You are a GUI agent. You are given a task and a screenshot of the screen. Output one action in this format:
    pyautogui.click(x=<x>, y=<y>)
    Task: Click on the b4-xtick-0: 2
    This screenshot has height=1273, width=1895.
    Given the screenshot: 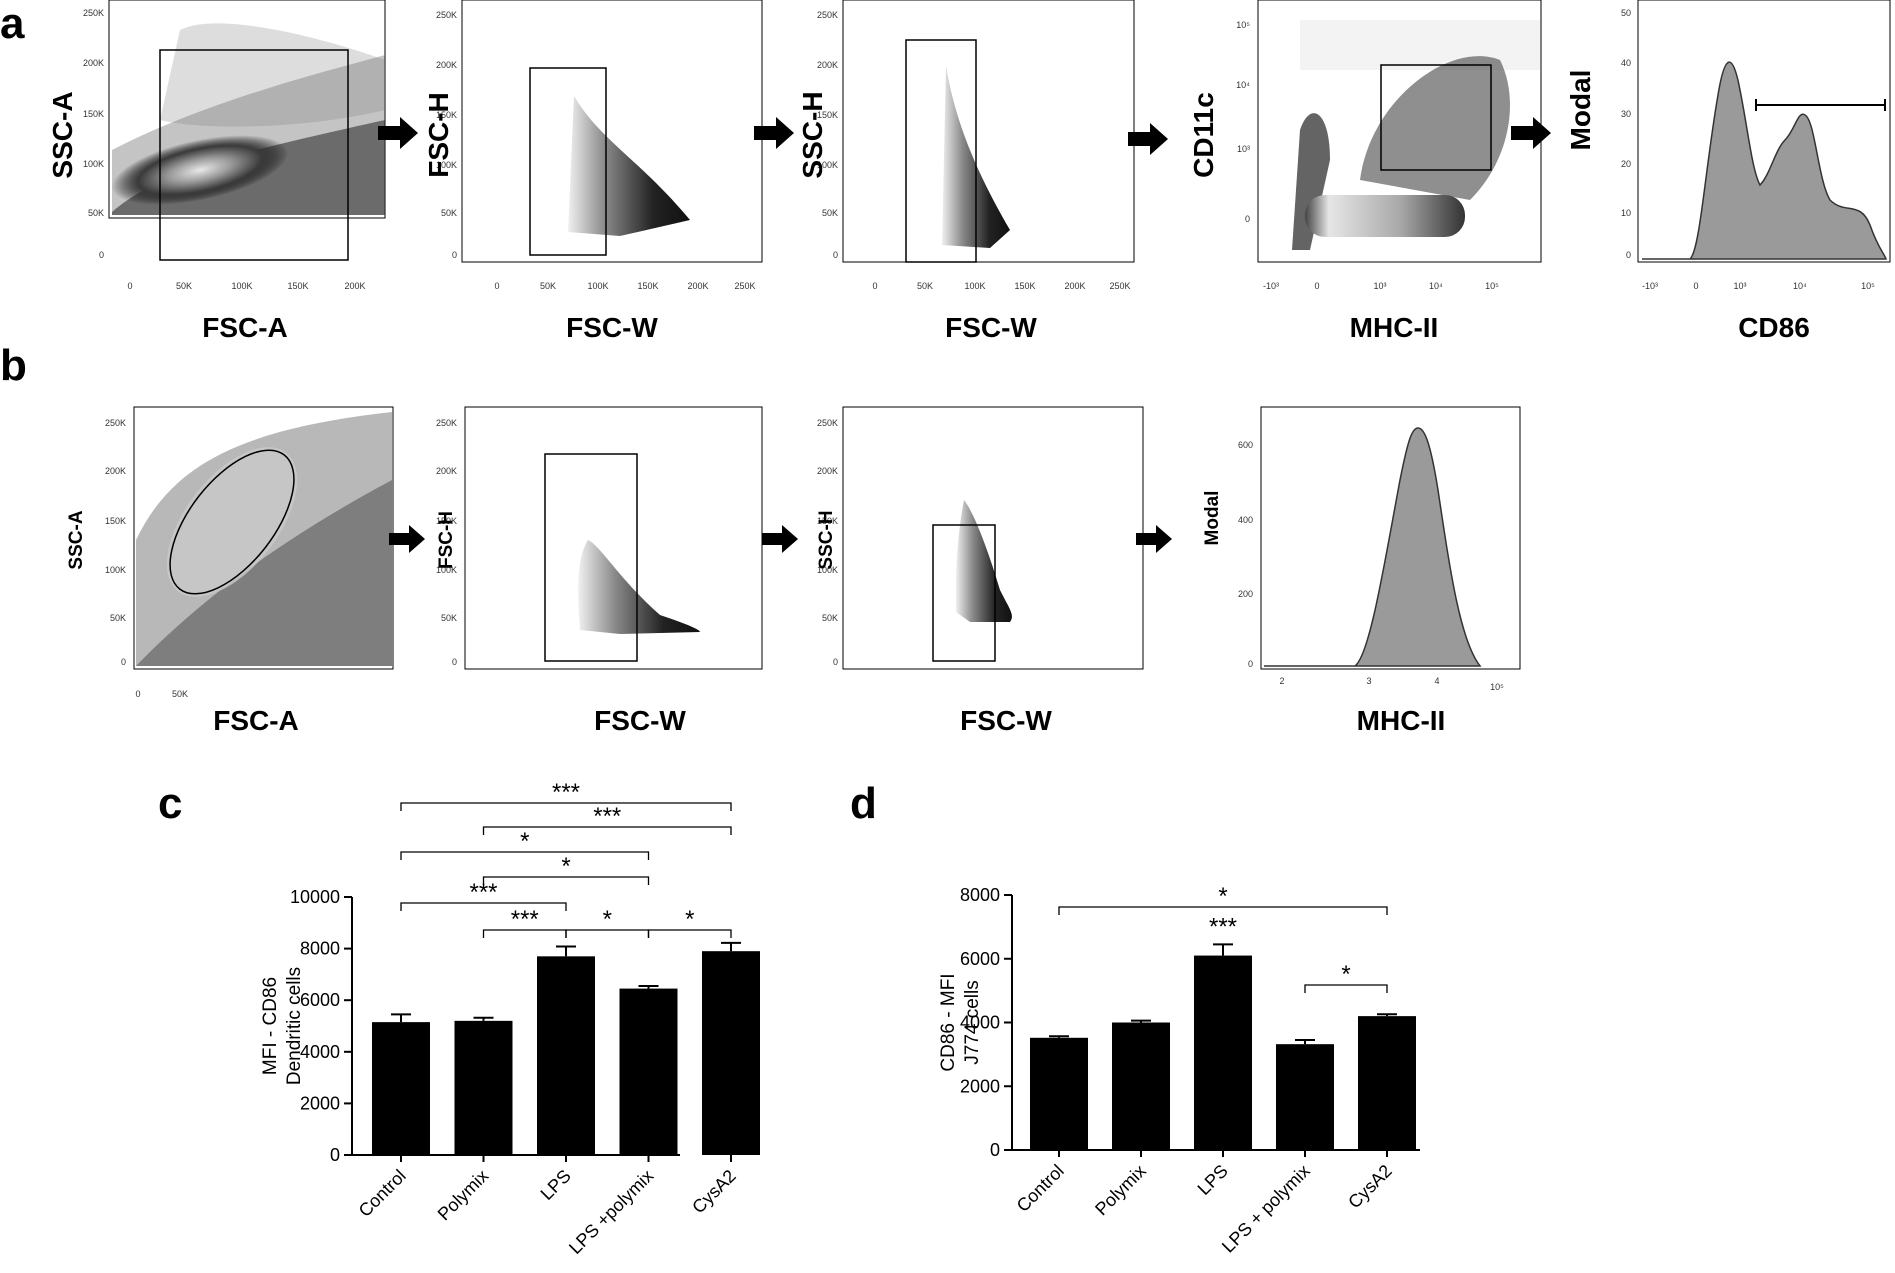 What is the action you would take?
    pyautogui.click(x=1281, y=681)
    